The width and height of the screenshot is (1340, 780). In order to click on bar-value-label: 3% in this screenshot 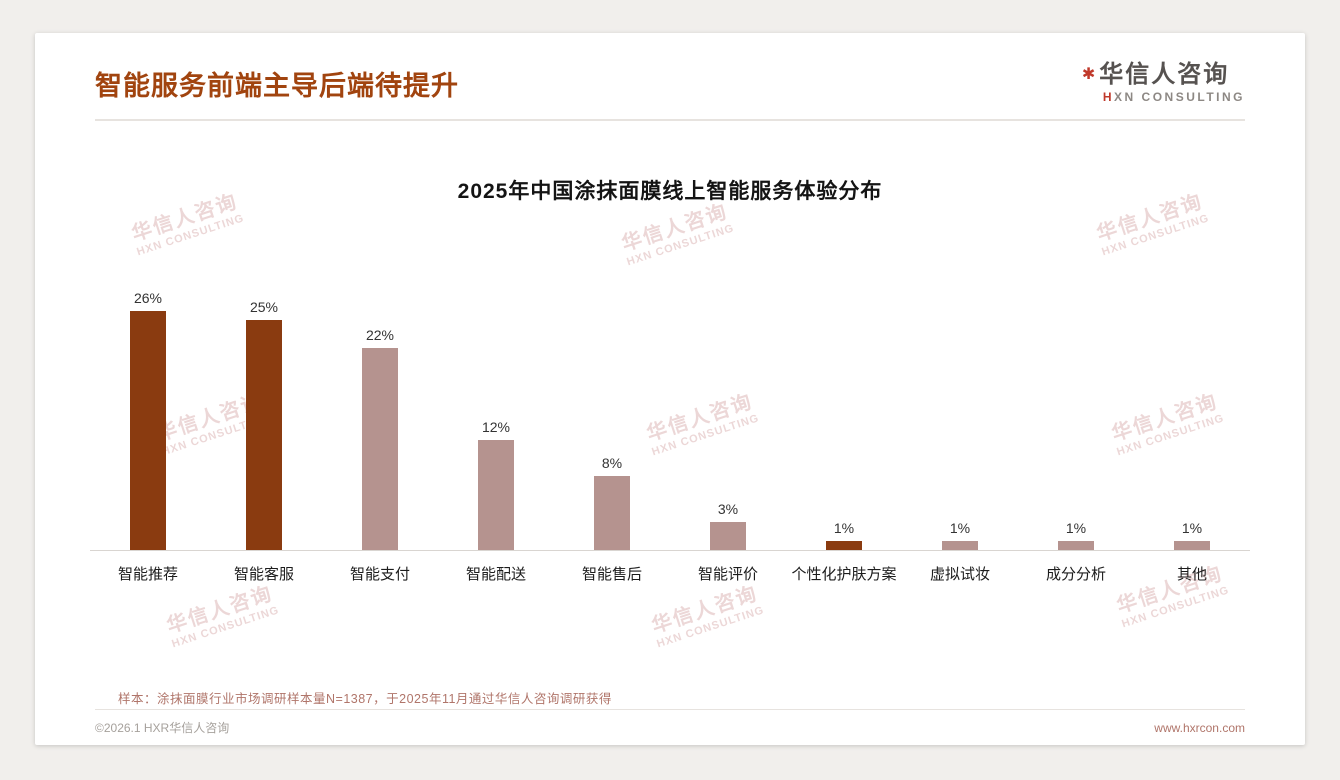, I will do `click(728, 509)`.